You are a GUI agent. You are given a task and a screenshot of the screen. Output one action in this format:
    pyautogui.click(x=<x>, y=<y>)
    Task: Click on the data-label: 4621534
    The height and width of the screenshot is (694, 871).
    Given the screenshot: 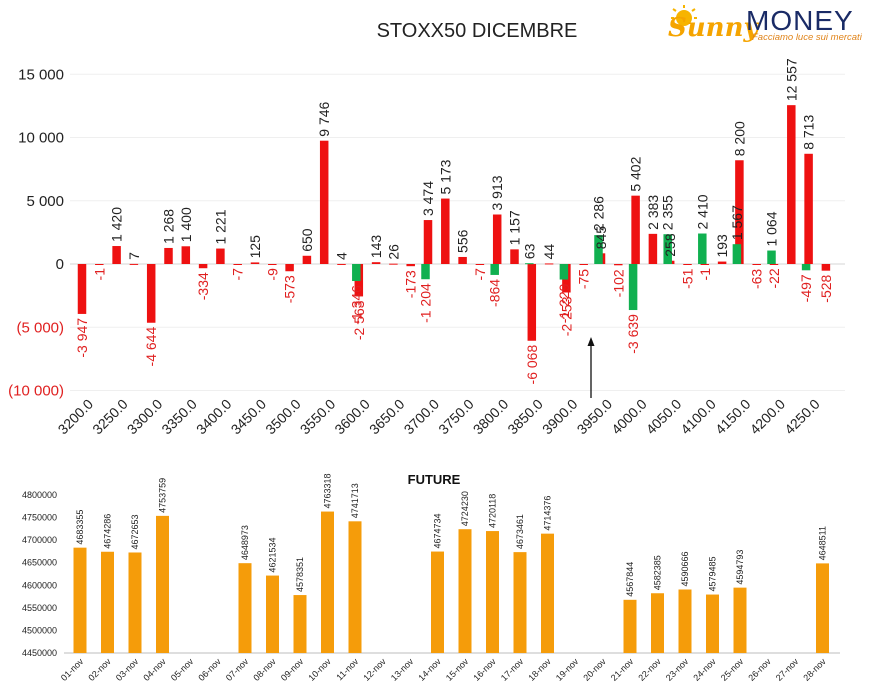 What is the action you would take?
    pyautogui.click(x=273, y=555)
    